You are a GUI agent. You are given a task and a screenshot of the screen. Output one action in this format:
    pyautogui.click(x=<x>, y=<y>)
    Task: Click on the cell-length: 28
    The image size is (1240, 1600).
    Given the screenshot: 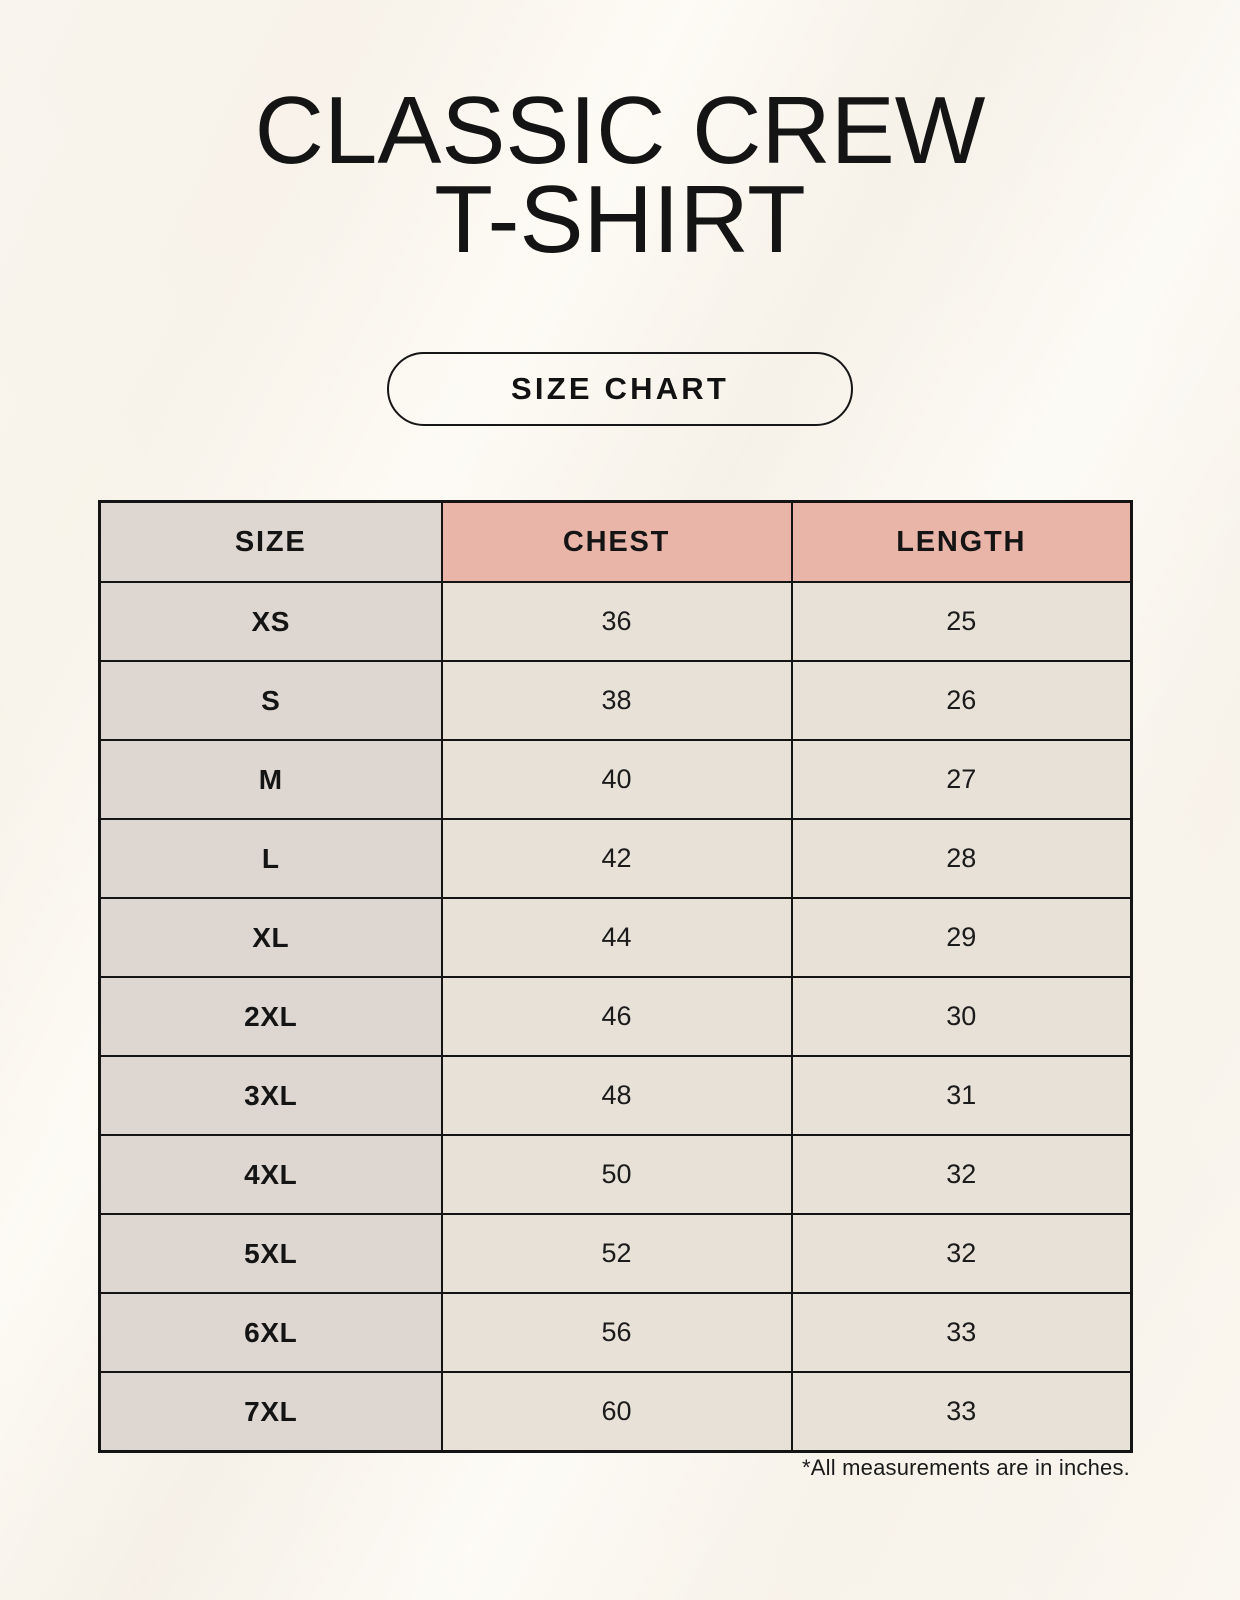 What is the action you would take?
    pyautogui.click(x=961, y=858)
    